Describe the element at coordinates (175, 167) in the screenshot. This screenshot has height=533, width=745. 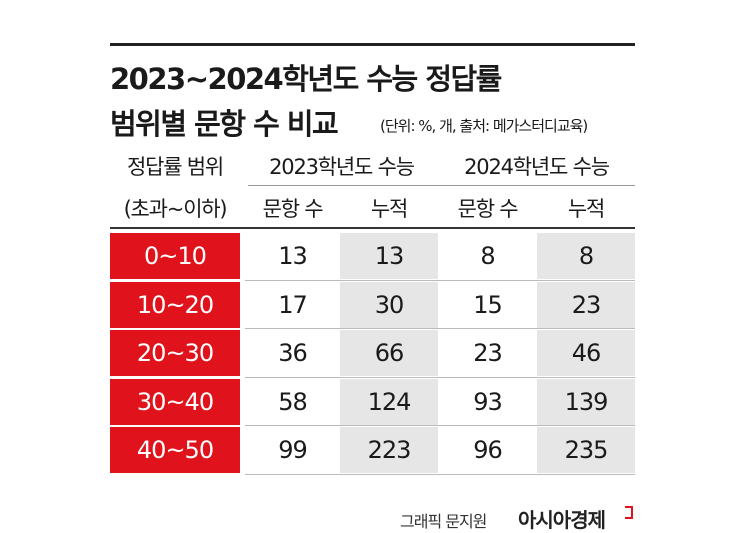
I see `group-header: 정답률 범위` at that location.